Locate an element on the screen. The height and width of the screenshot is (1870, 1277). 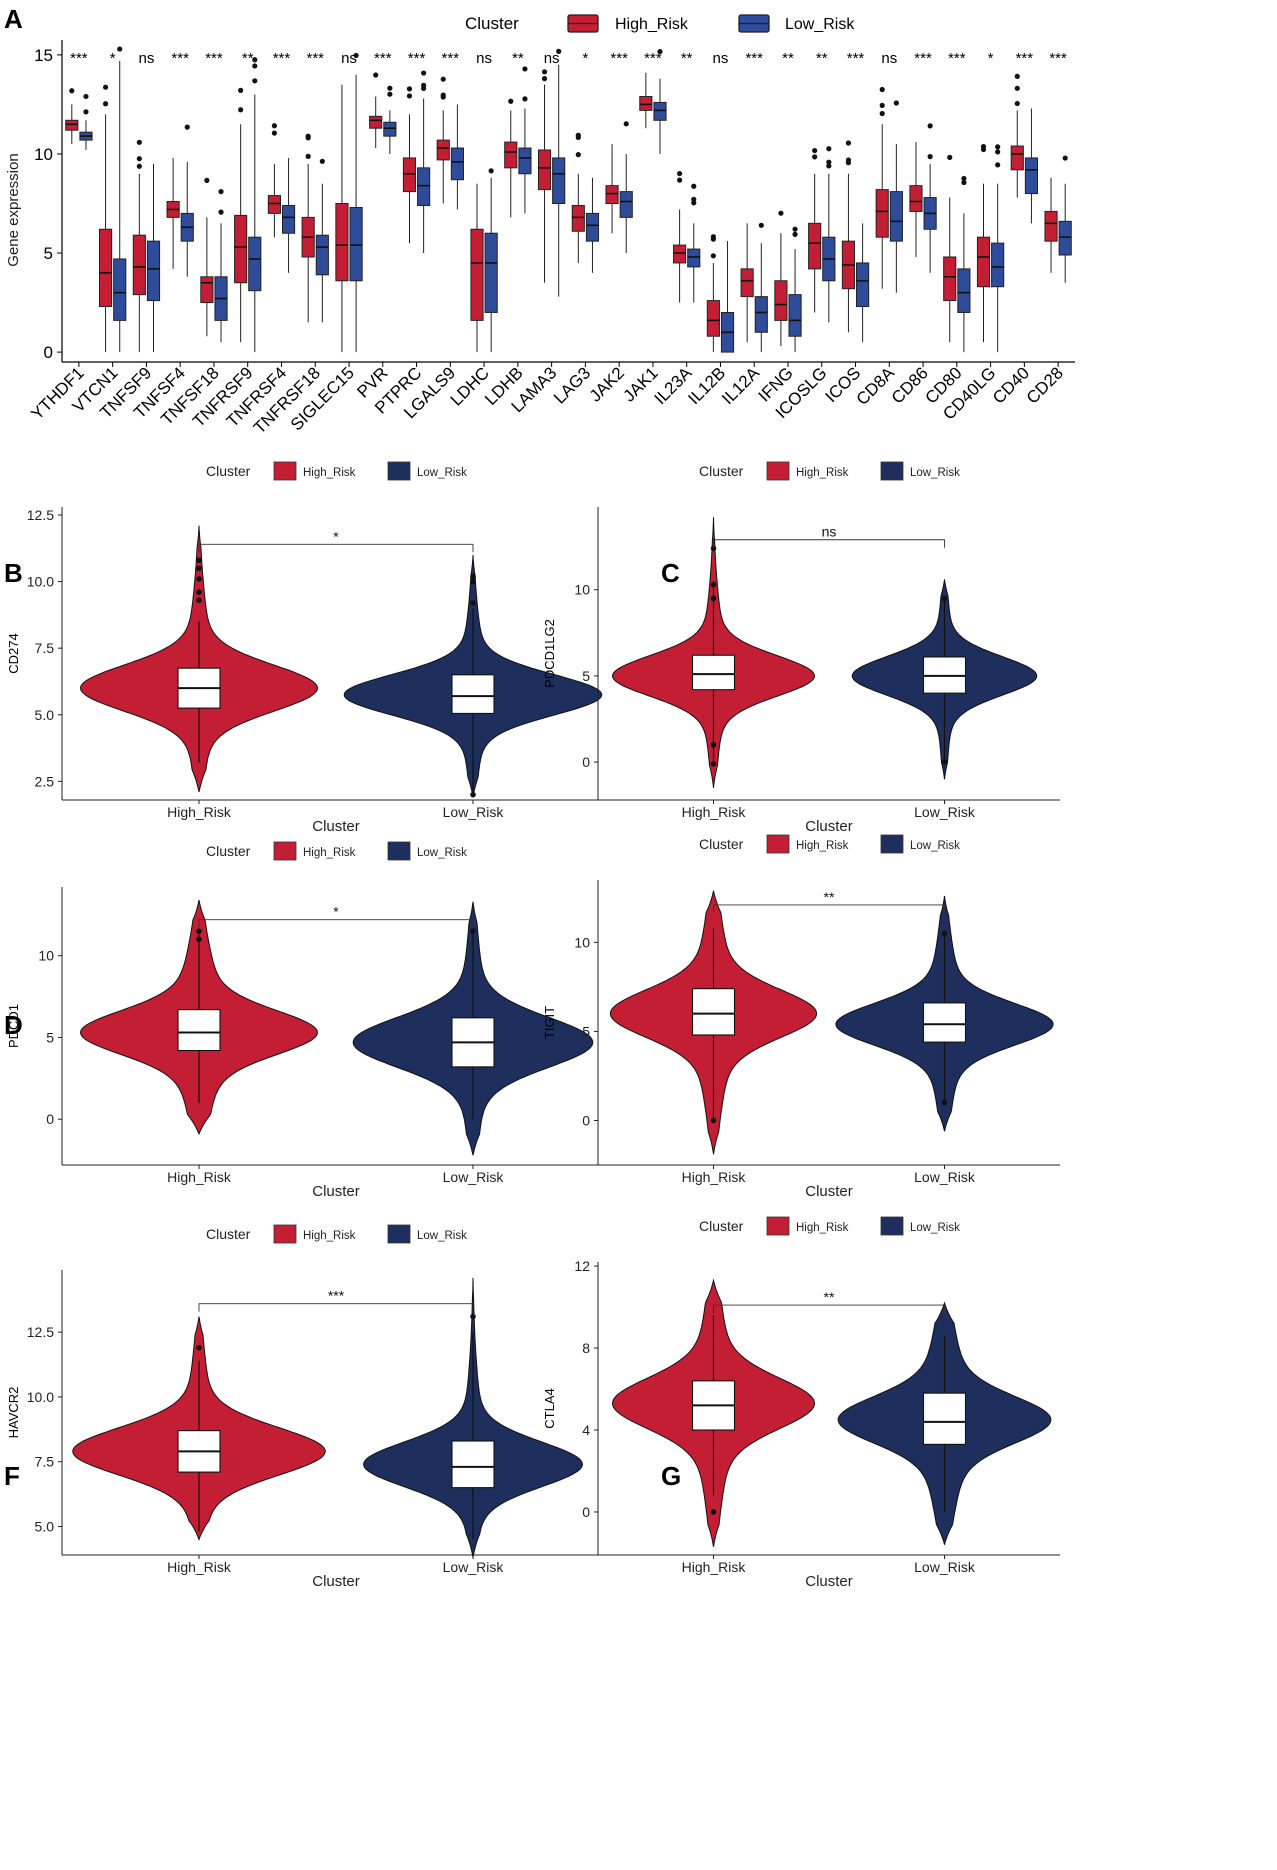
panel-letter-b: B is located at coordinates (13, 573).